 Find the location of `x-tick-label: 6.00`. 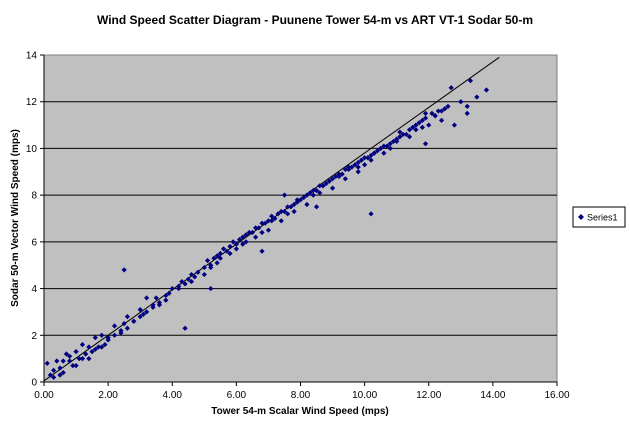

x-tick-label: 6.00 is located at coordinates (237, 395).